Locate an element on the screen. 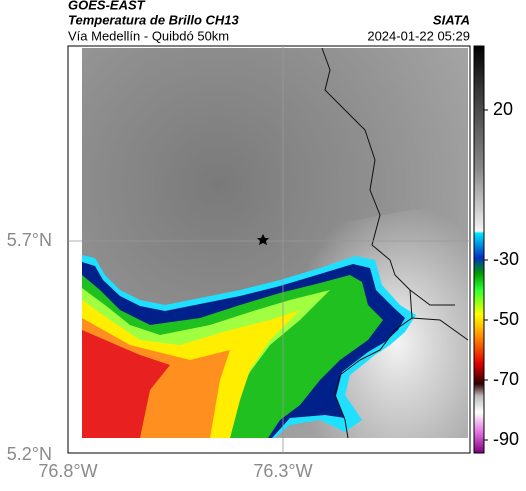 This screenshot has height=491, width=526. lat-label: 5.7°N is located at coordinates (29, 240).